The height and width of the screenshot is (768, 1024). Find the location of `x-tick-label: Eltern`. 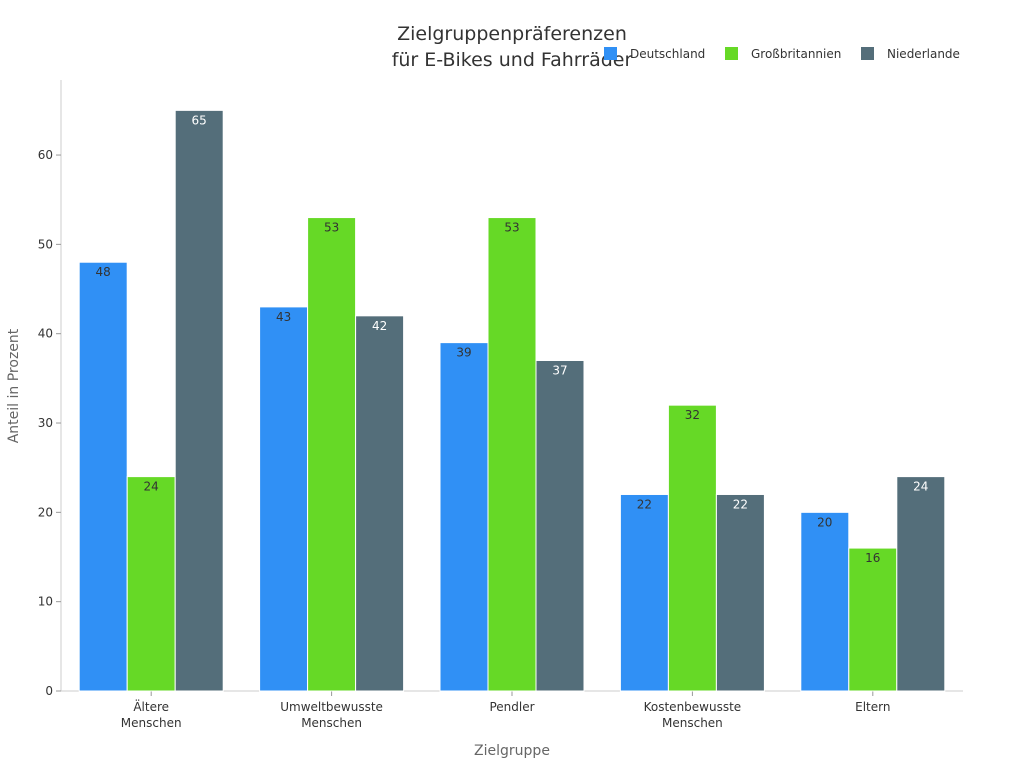

x-tick-label: Eltern is located at coordinates (872, 707).